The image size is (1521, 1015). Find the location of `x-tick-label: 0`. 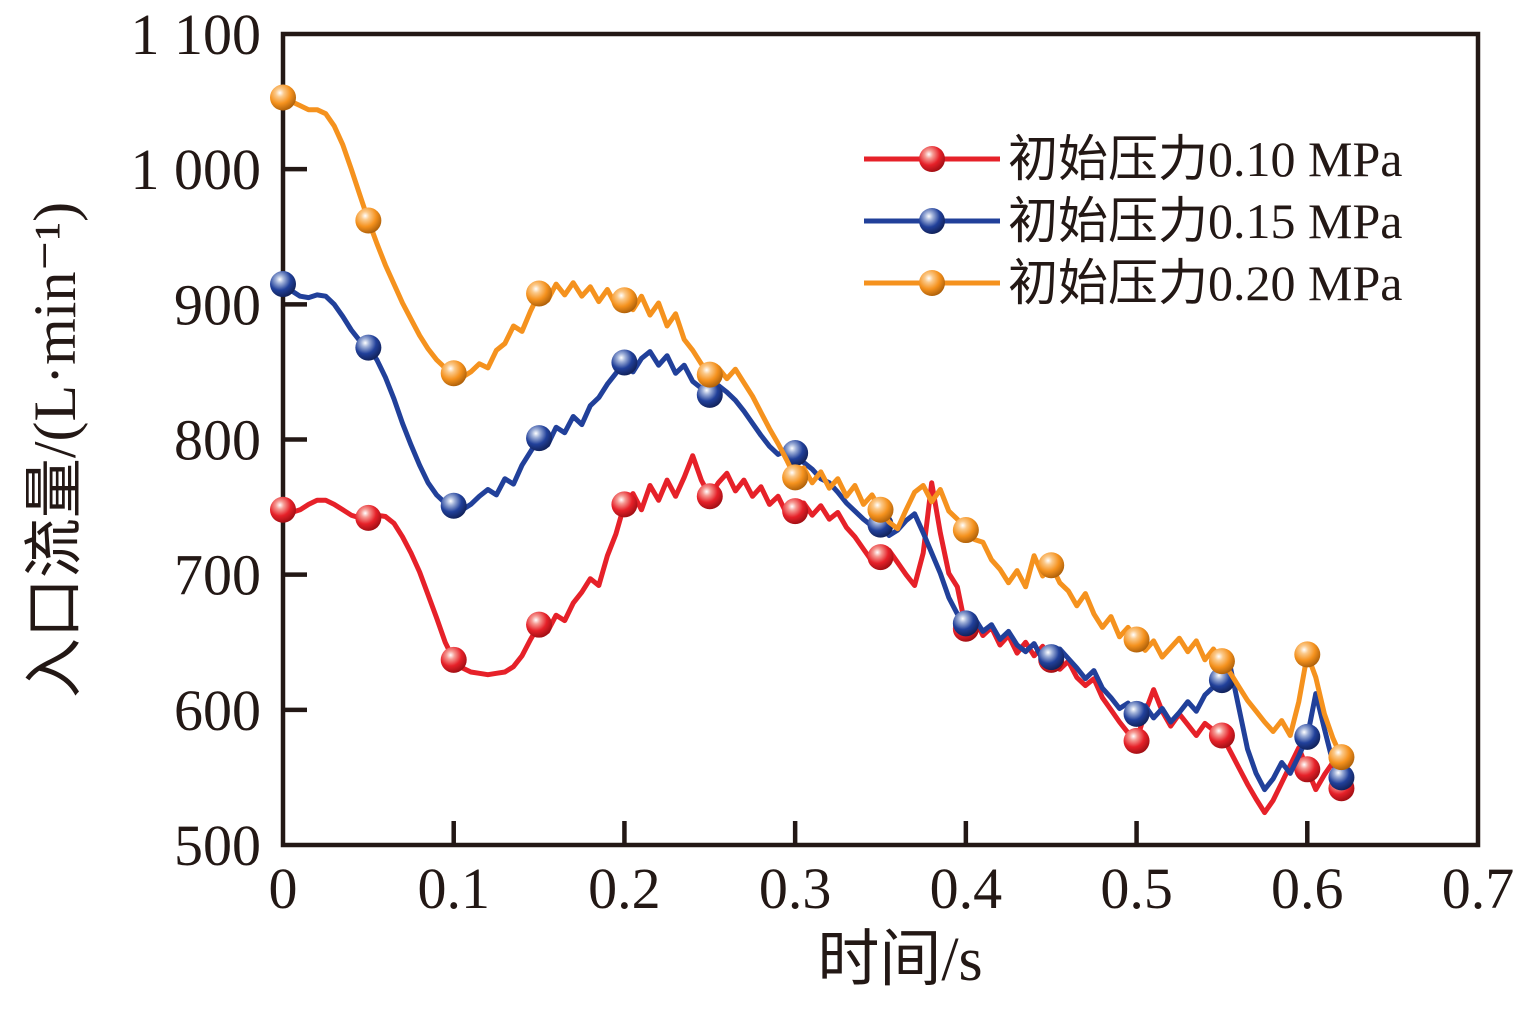

x-tick-label: 0 is located at coordinates (283, 888).